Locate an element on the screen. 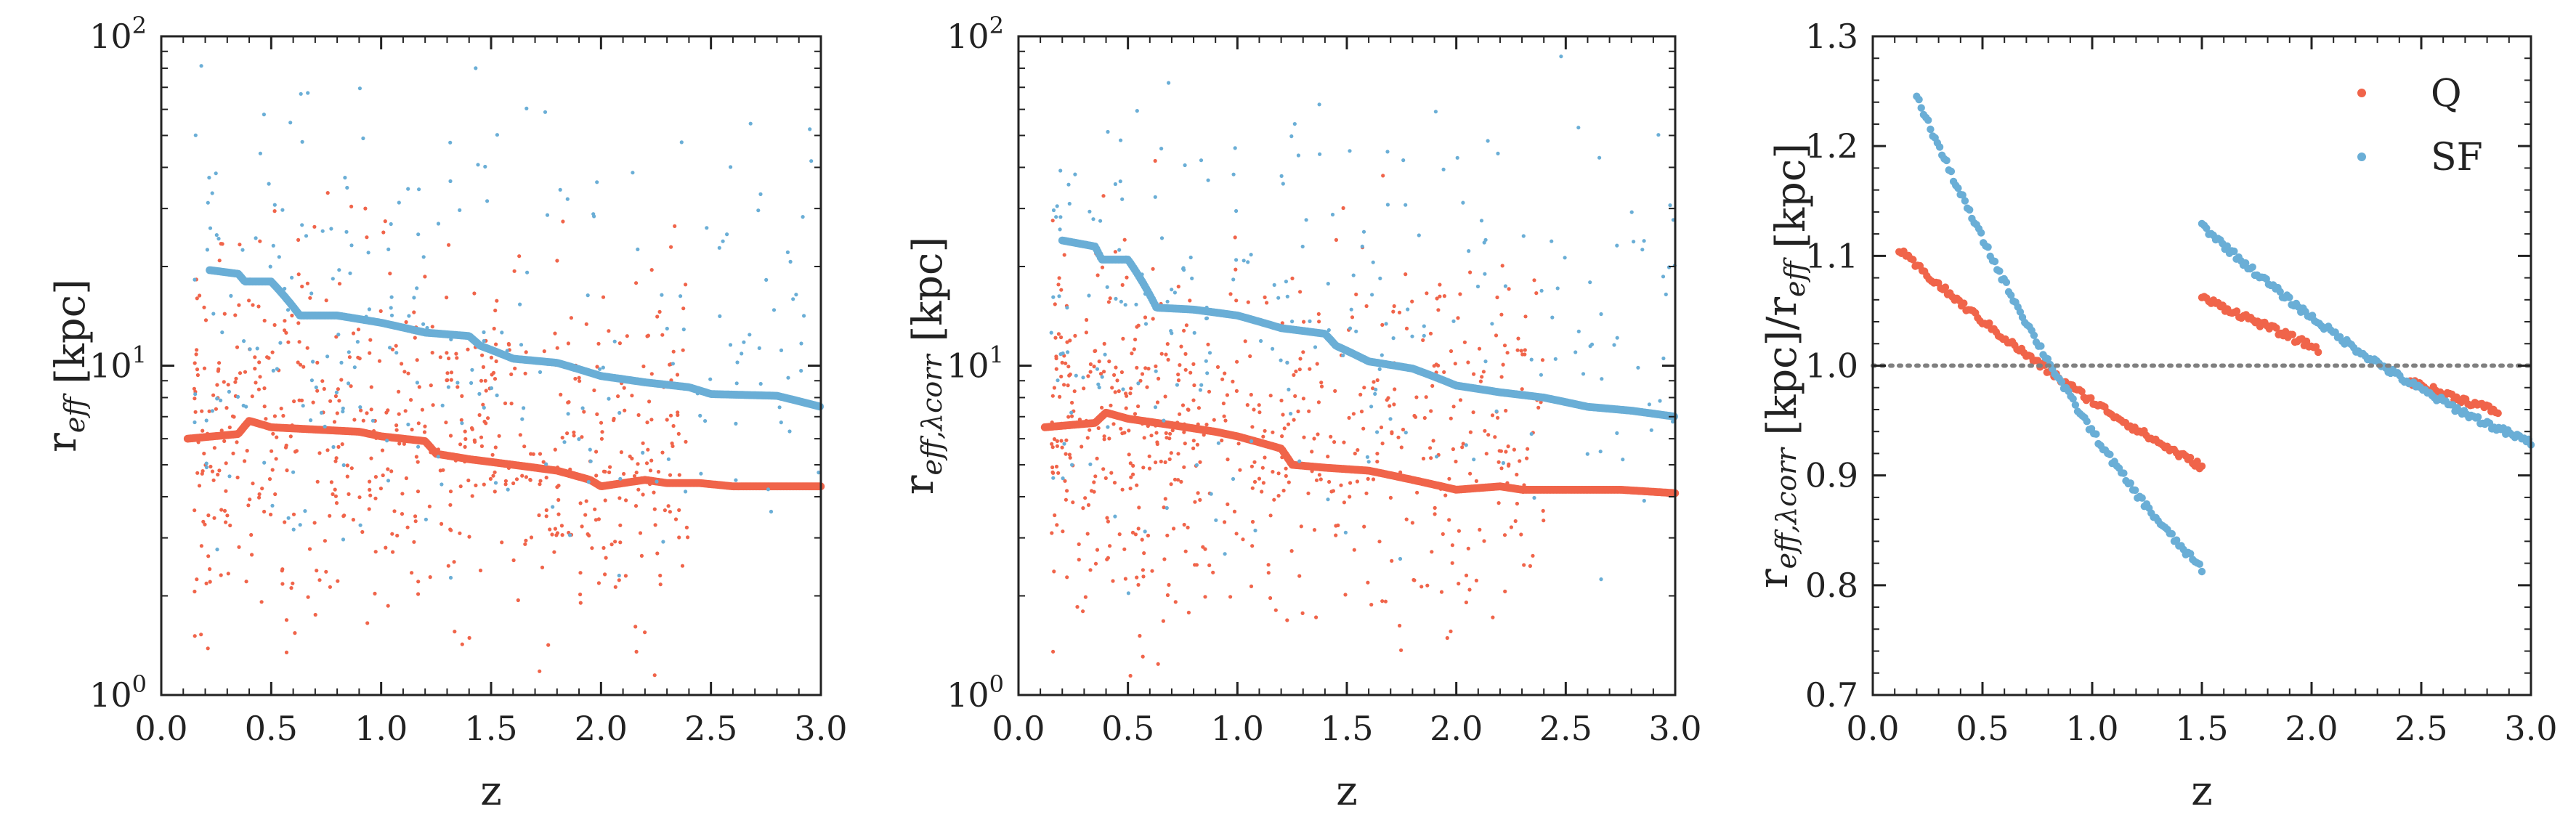 The image size is (2576, 825). y-tick-label: 1.0 is located at coordinates (1831, 366).